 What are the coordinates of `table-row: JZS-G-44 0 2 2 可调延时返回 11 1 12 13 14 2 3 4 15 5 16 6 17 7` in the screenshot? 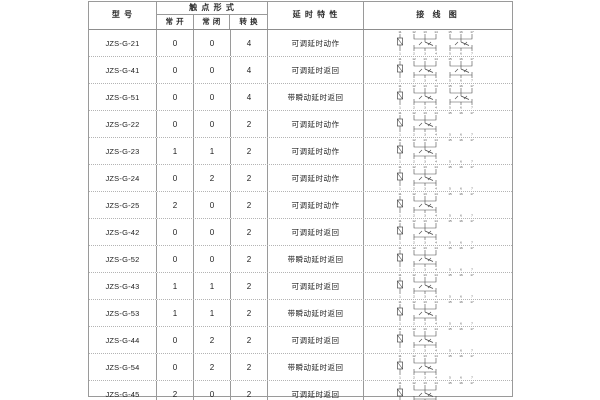 It's located at (300, 340).